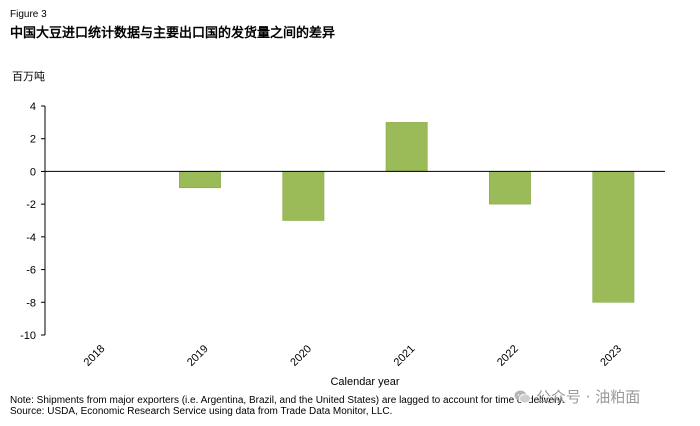 This screenshot has height=426, width=700. What do you see at coordinates (200, 180) in the screenshot?
I see `bar-2019` at bounding box center [200, 180].